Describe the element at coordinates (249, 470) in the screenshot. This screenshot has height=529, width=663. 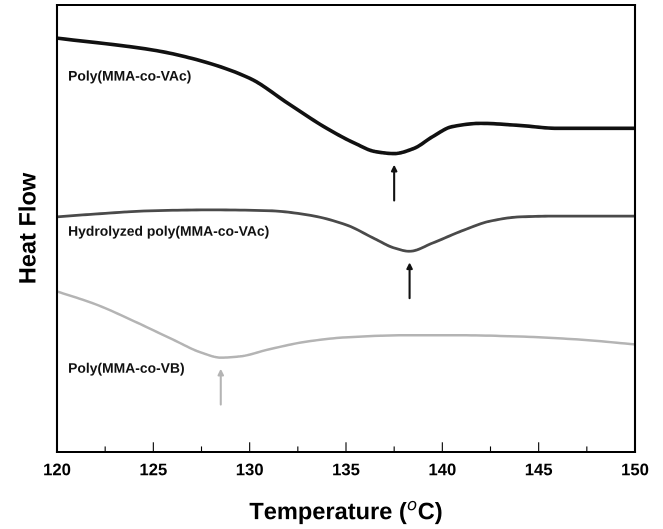
I see `x-tick-label: 130` at that location.